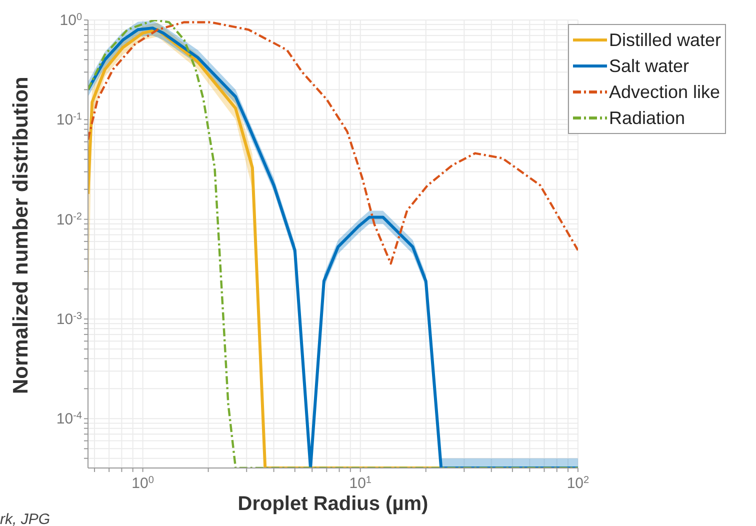 The width and height of the screenshot is (756, 526). Describe the element at coordinates (647, 118) in the screenshot. I see `legend-label: Radiation` at that location.